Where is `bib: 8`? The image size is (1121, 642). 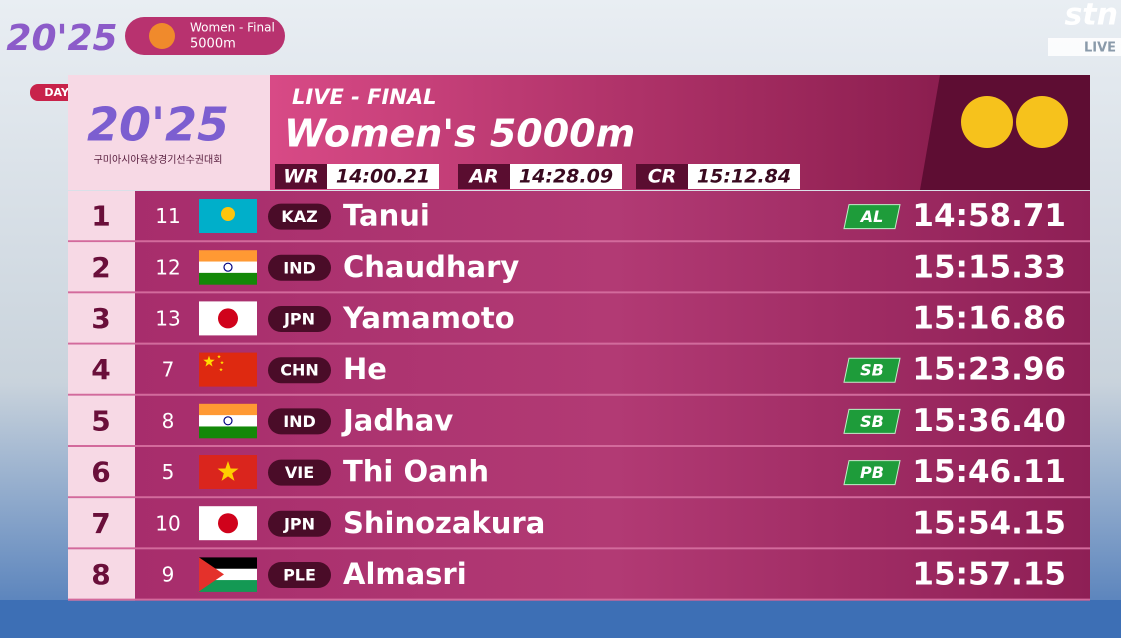
bib: 8 is located at coordinates (168, 421).